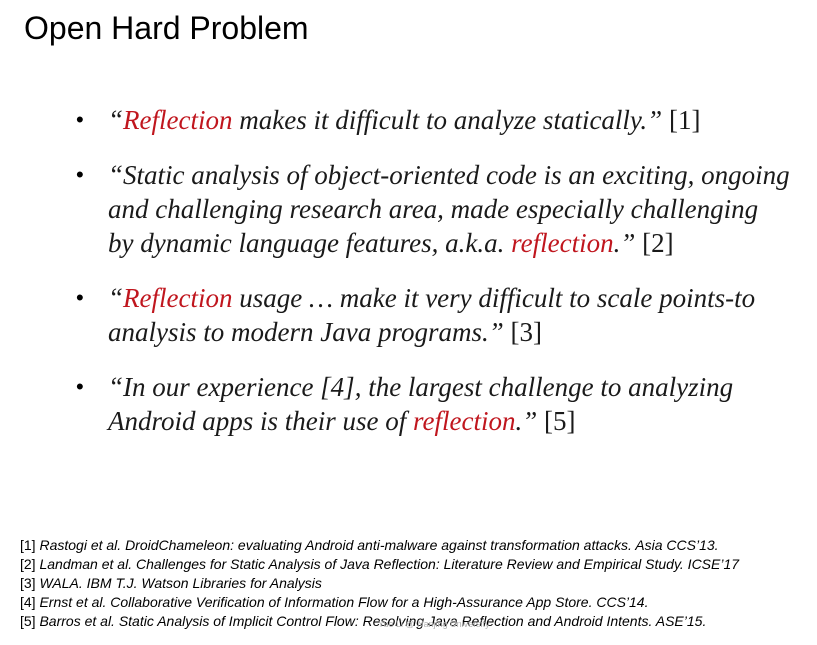 This screenshot has width=817, height=645. Describe the element at coordinates (28, 583) in the screenshot. I see `reference-number: [3]` at that location.